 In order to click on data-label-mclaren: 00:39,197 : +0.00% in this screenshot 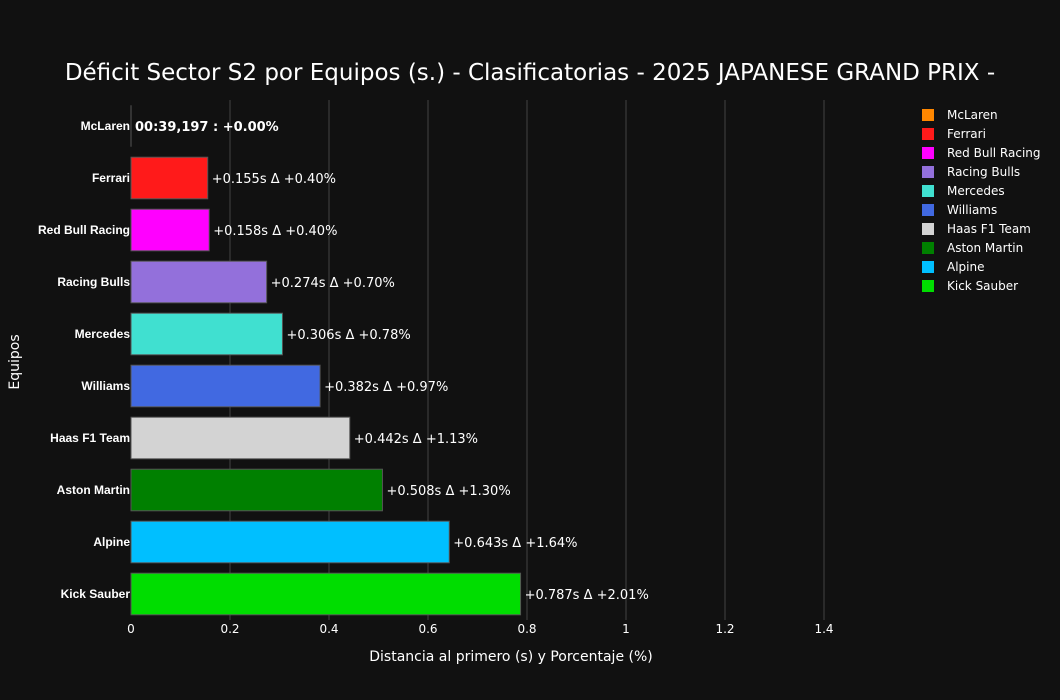, I will do `click(207, 127)`.